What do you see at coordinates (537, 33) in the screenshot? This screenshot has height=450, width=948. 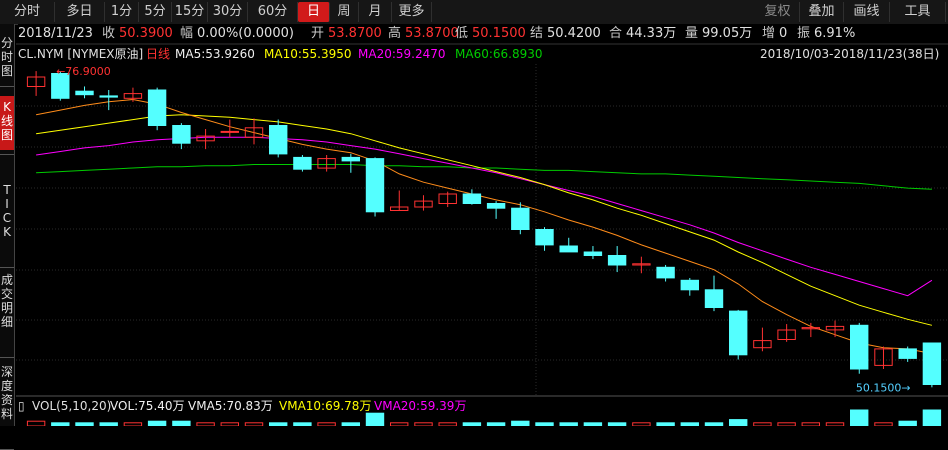 I see `settle-label: 结` at bounding box center [537, 33].